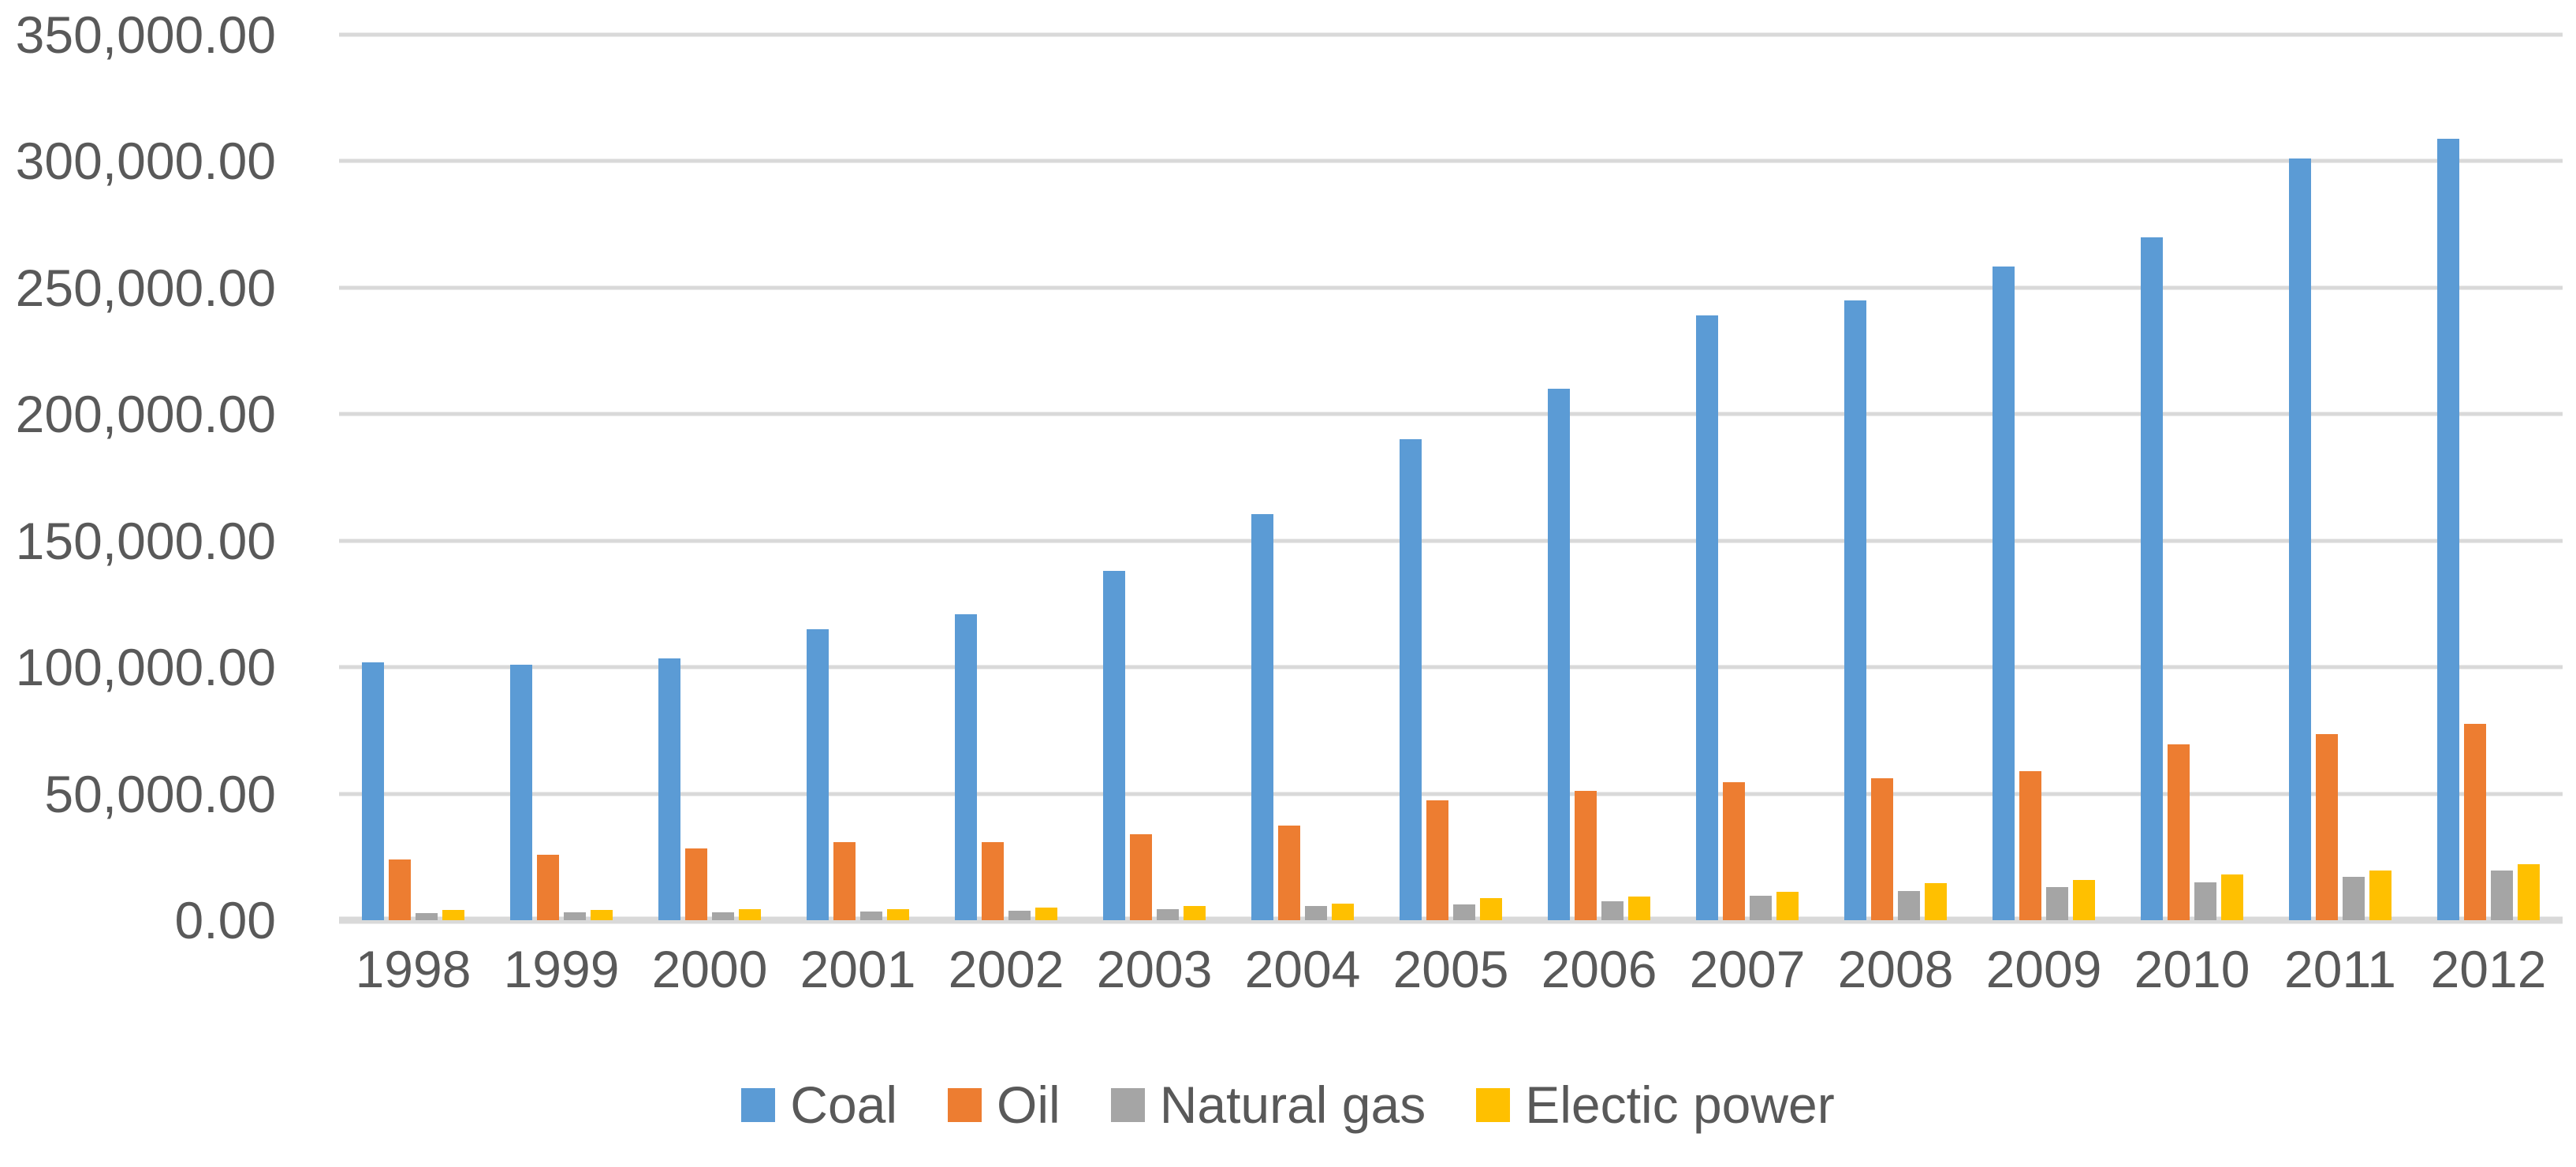  Describe the element at coordinates (2340, 477) in the screenshot. I see `bar-group-2011` at that location.